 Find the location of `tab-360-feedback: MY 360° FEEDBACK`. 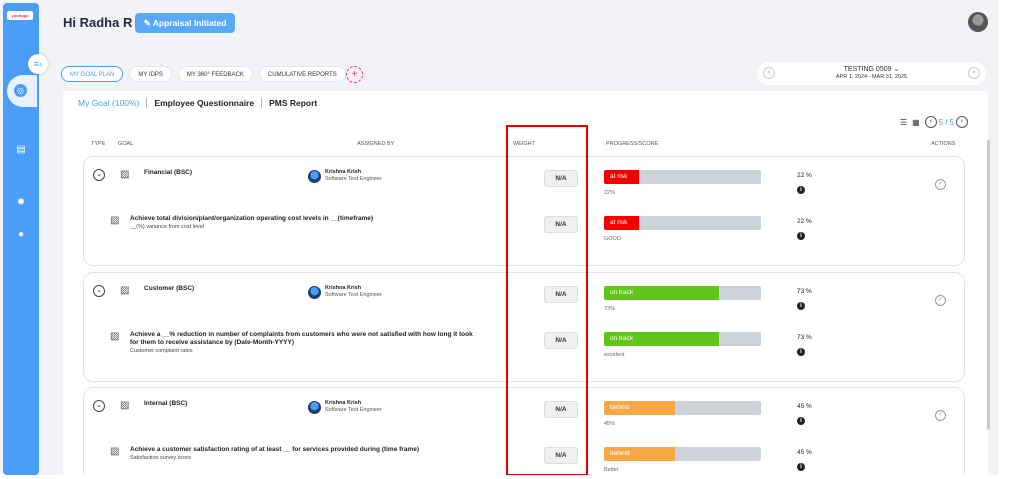

tab-360-feedback: MY 360° FEEDBACK is located at coordinates (215, 74).